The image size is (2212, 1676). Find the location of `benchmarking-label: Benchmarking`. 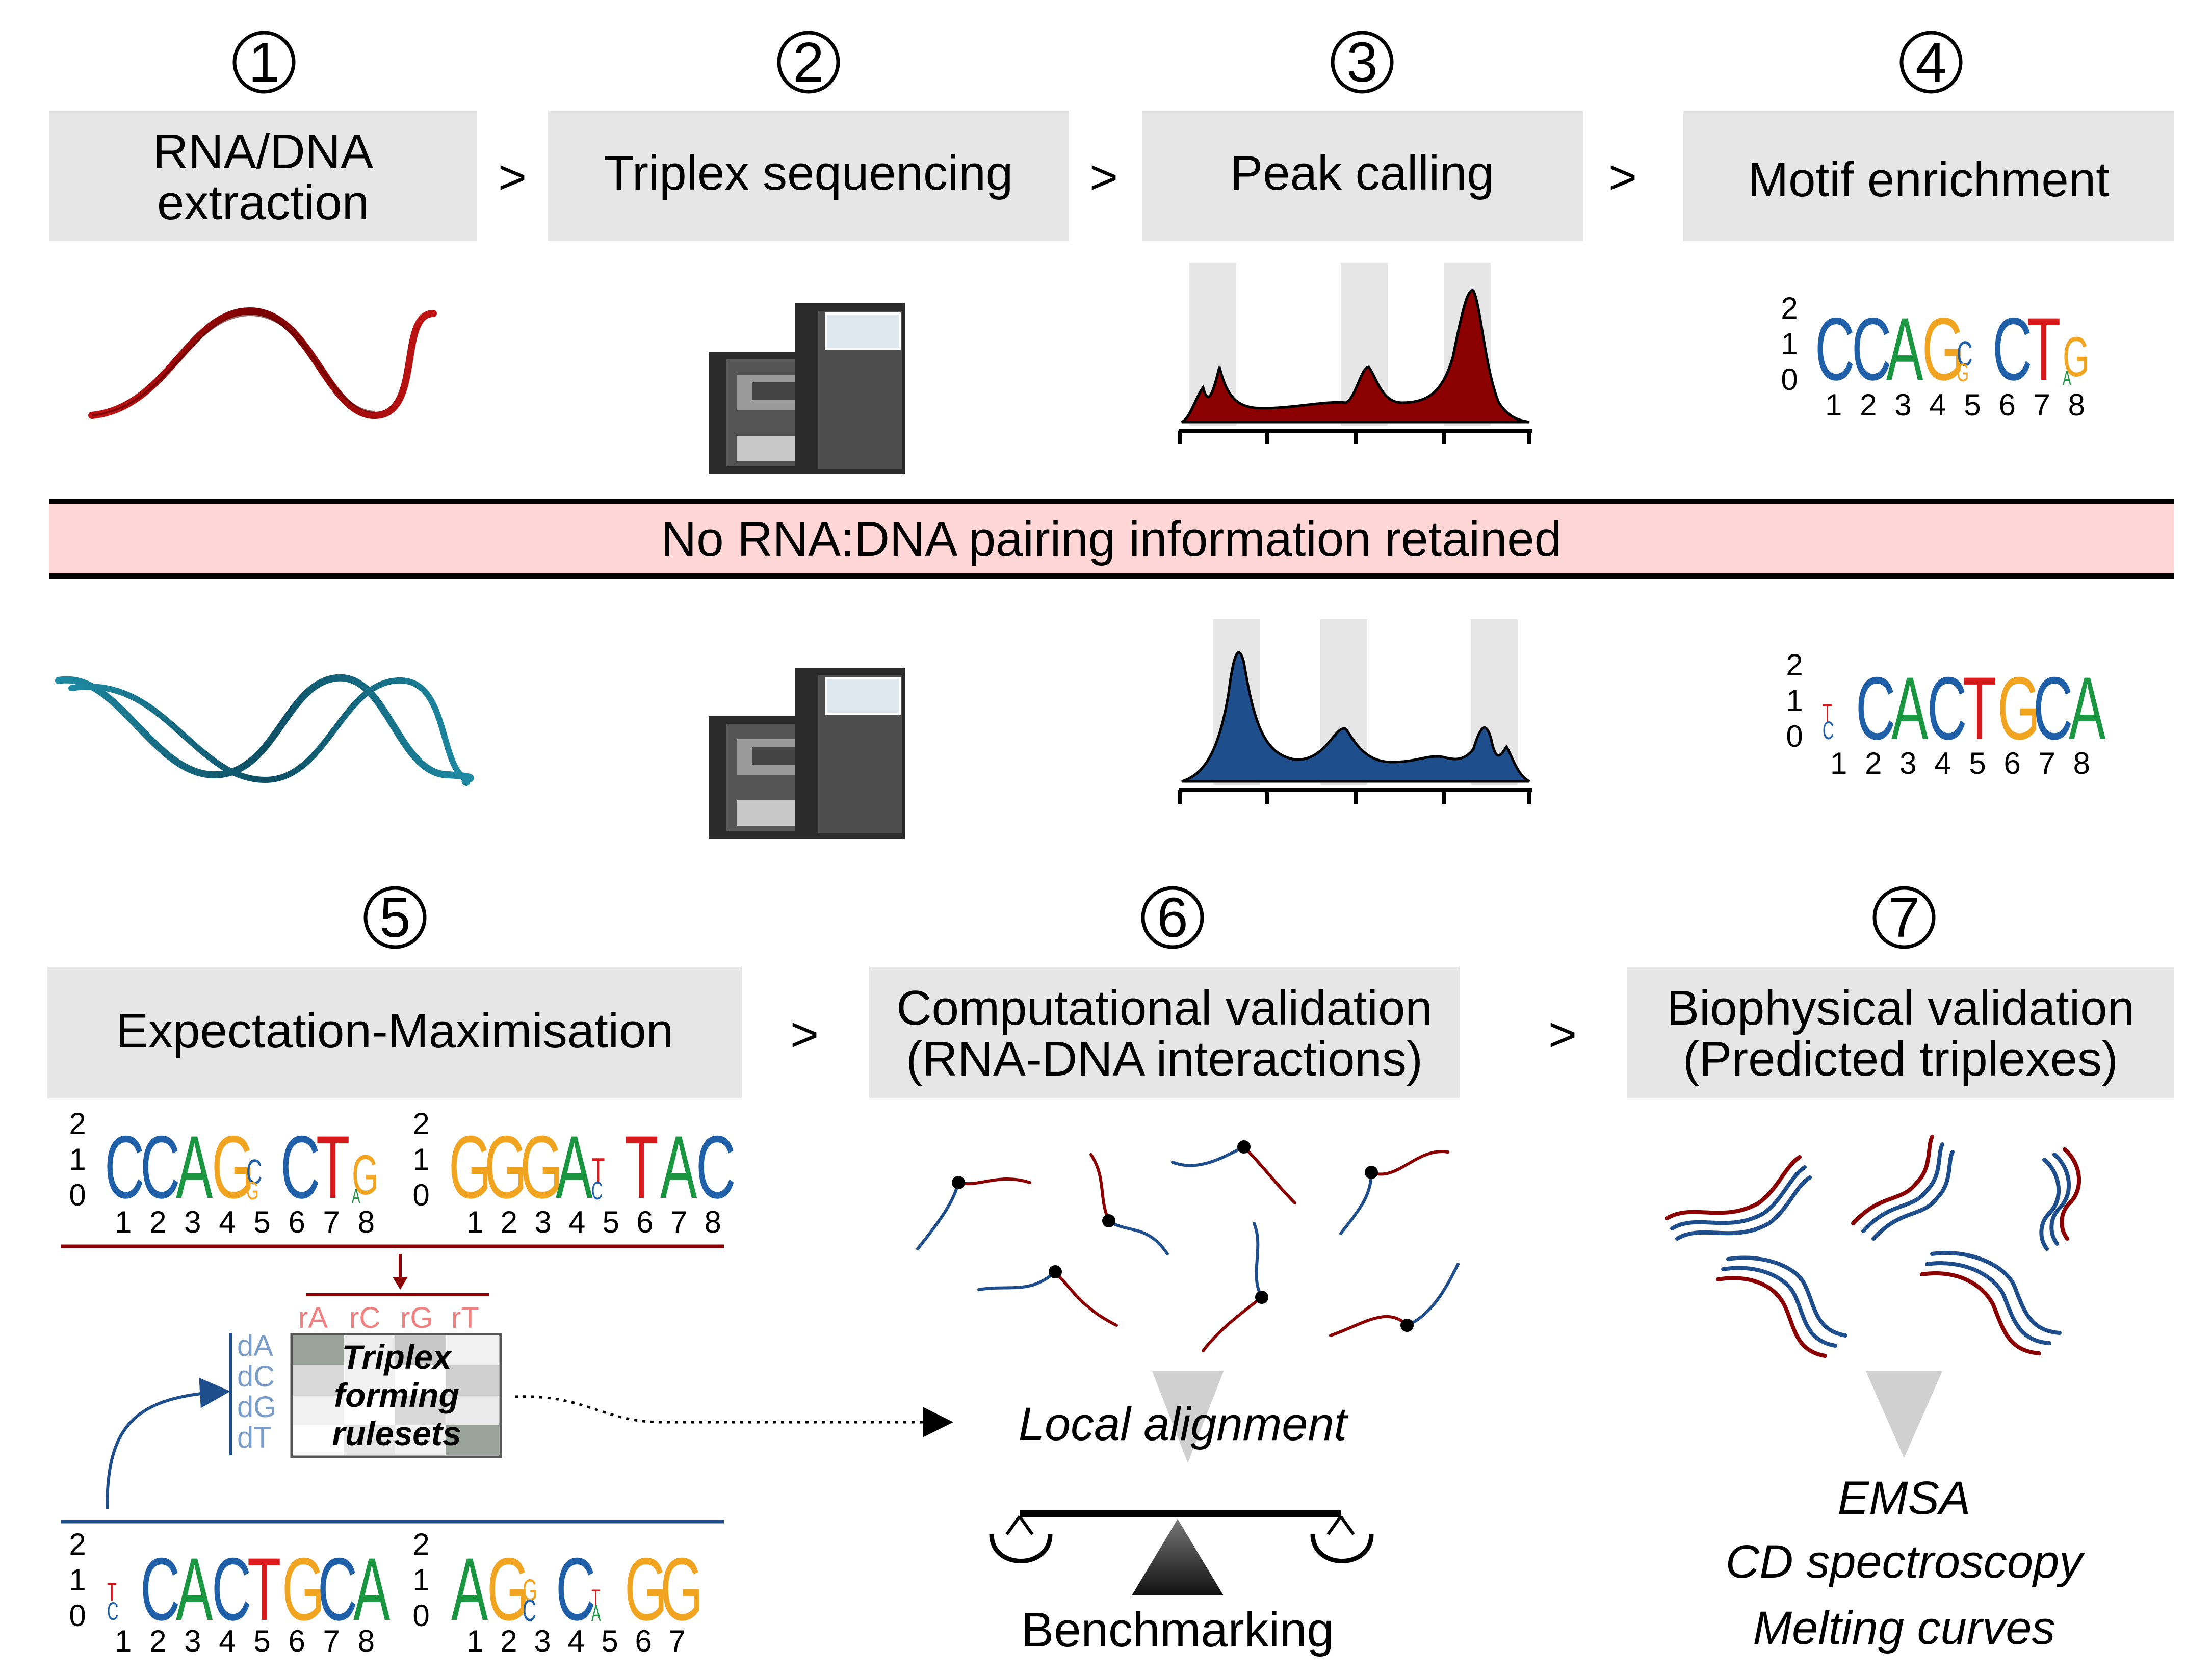

benchmarking-label: Benchmarking is located at coordinates (1177, 1630).